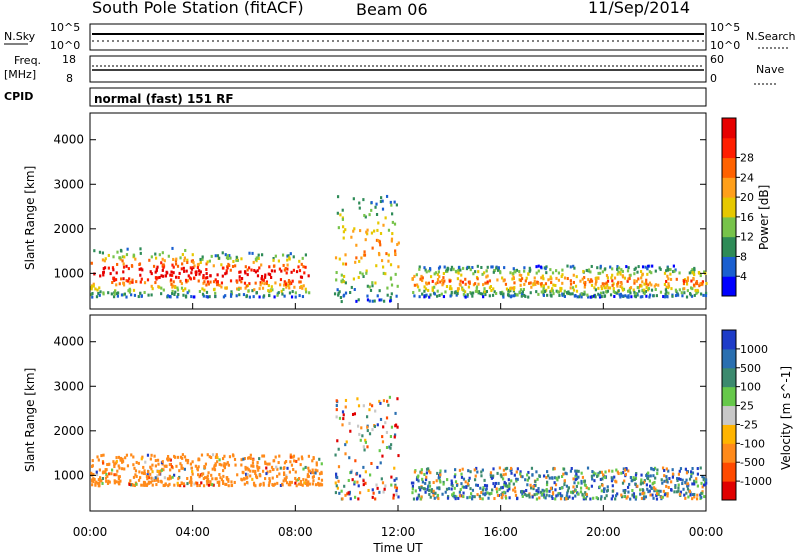 The image size is (800, 554). Describe the element at coordinates (717, 59) in the screenshot. I see `nave-tick-top: 60` at that location.